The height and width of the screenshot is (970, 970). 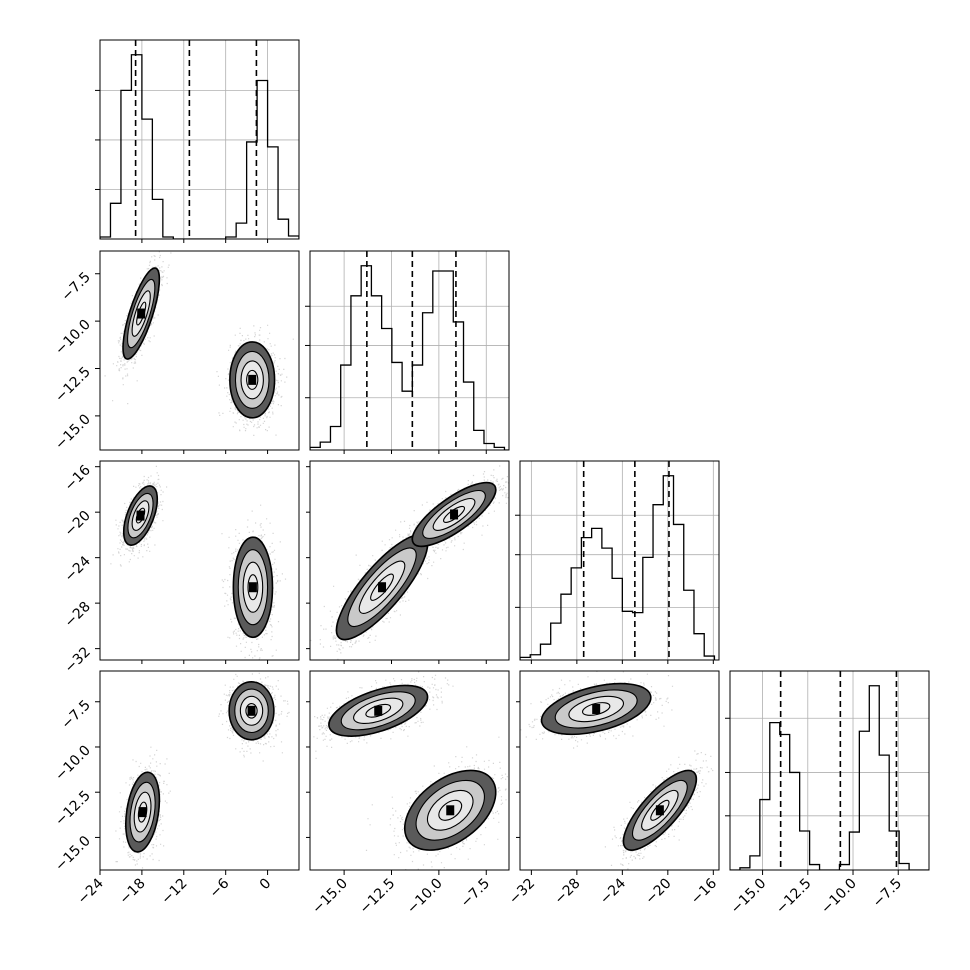 I want to click on x-tick-label: 0, so click(x=266, y=885).